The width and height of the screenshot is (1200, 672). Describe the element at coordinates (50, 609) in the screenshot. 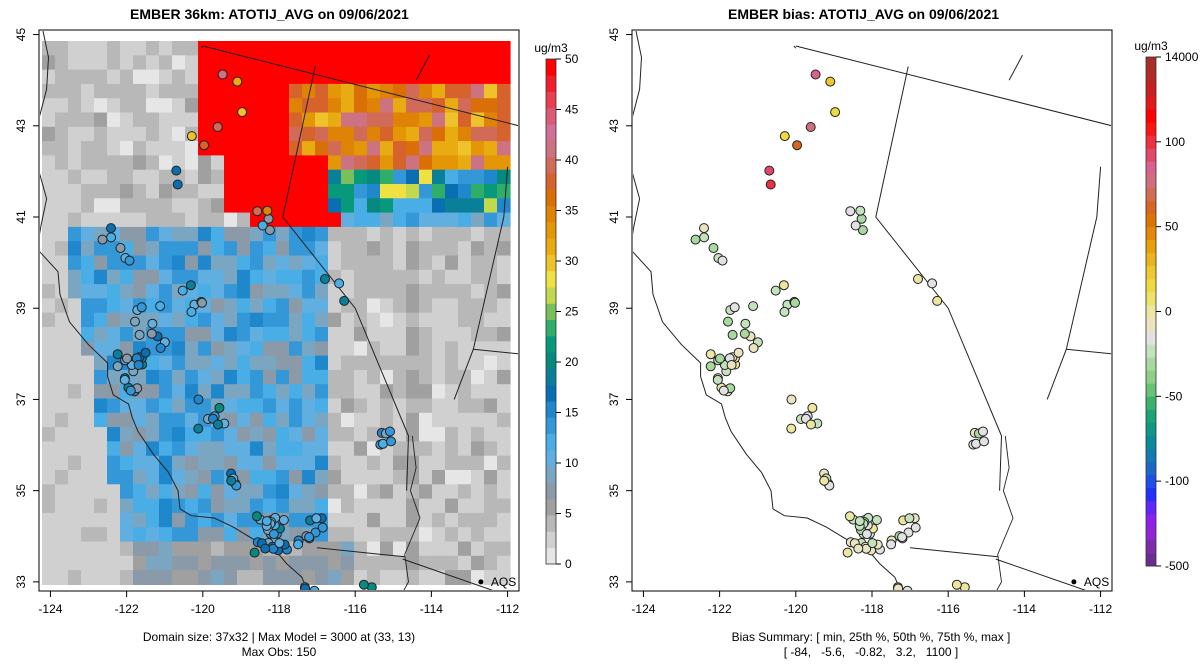

I see `x-tick-label: -124` at that location.